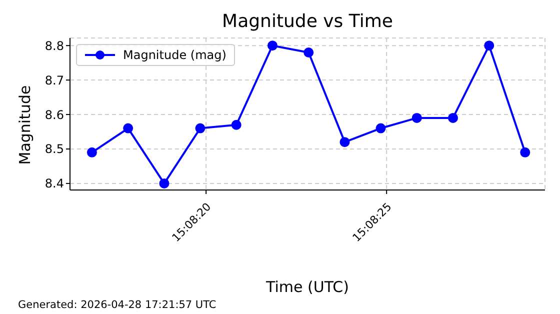 This screenshot has width=560, height=314. I want to click on y-tick-label: 8.8, so click(54, 45).